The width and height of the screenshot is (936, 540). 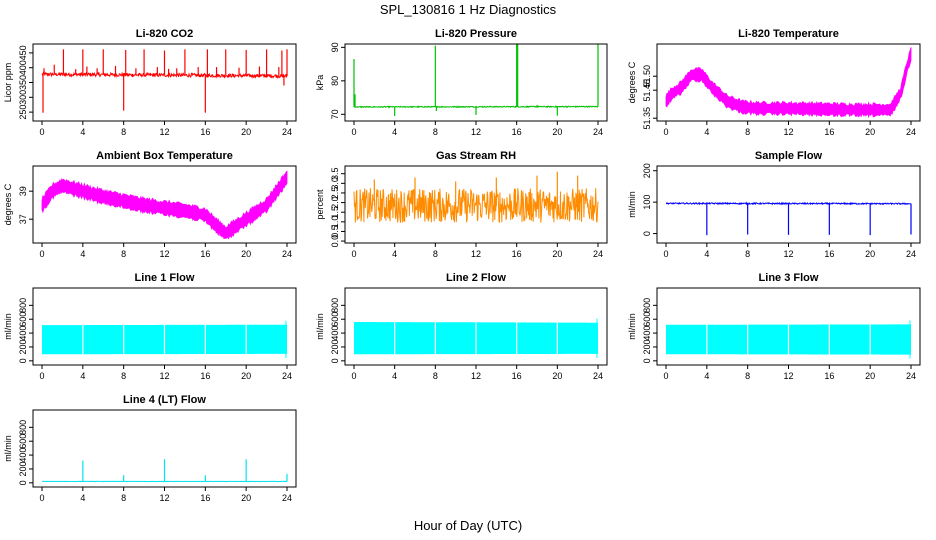 What do you see at coordinates (335, 231) in the screenshot?
I see `y-tick-label: 0.5` at bounding box center [335, 231].